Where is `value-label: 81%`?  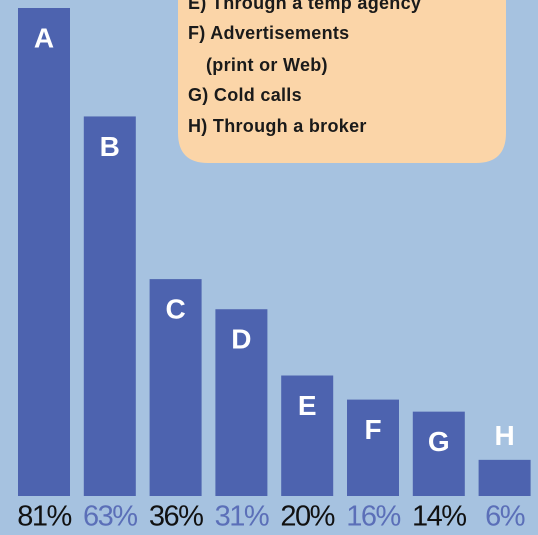
value-label: 81% is located at coordinates (44, 517).